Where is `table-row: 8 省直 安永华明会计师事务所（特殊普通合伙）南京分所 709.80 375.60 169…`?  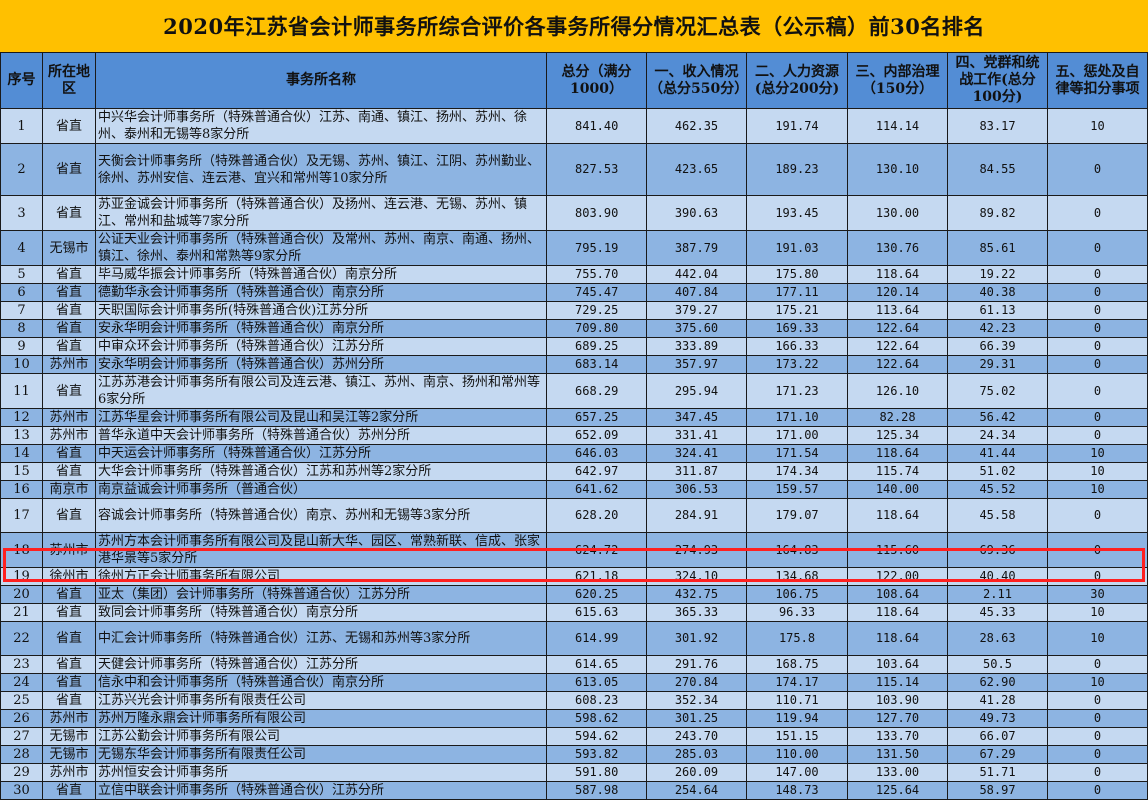 table-row: 8 省直 安永华明会计师事务所（特殊普通合伙）南京分所 709.80 375.60 169… is located at coordinates (574, 328).